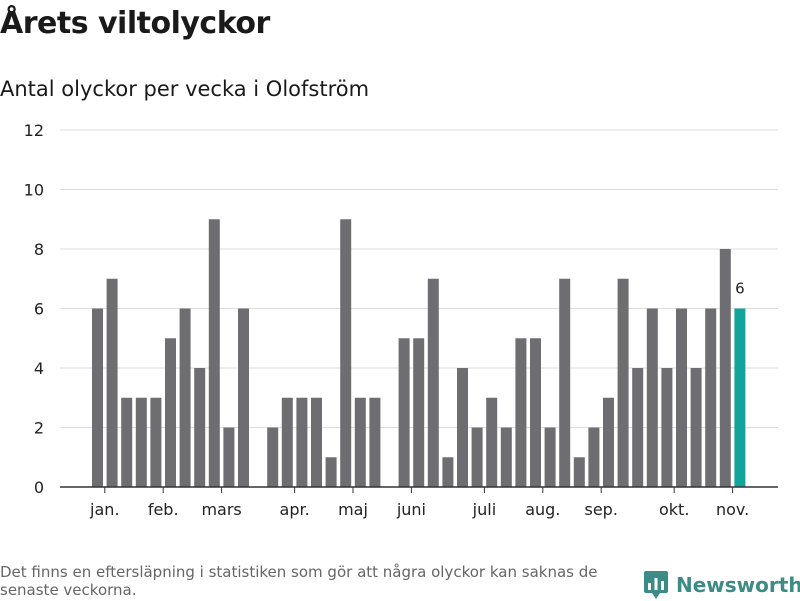  Describe the element at coordinates (39, 309) in the screenshot. I see `y-tick-label: 6` at that location.